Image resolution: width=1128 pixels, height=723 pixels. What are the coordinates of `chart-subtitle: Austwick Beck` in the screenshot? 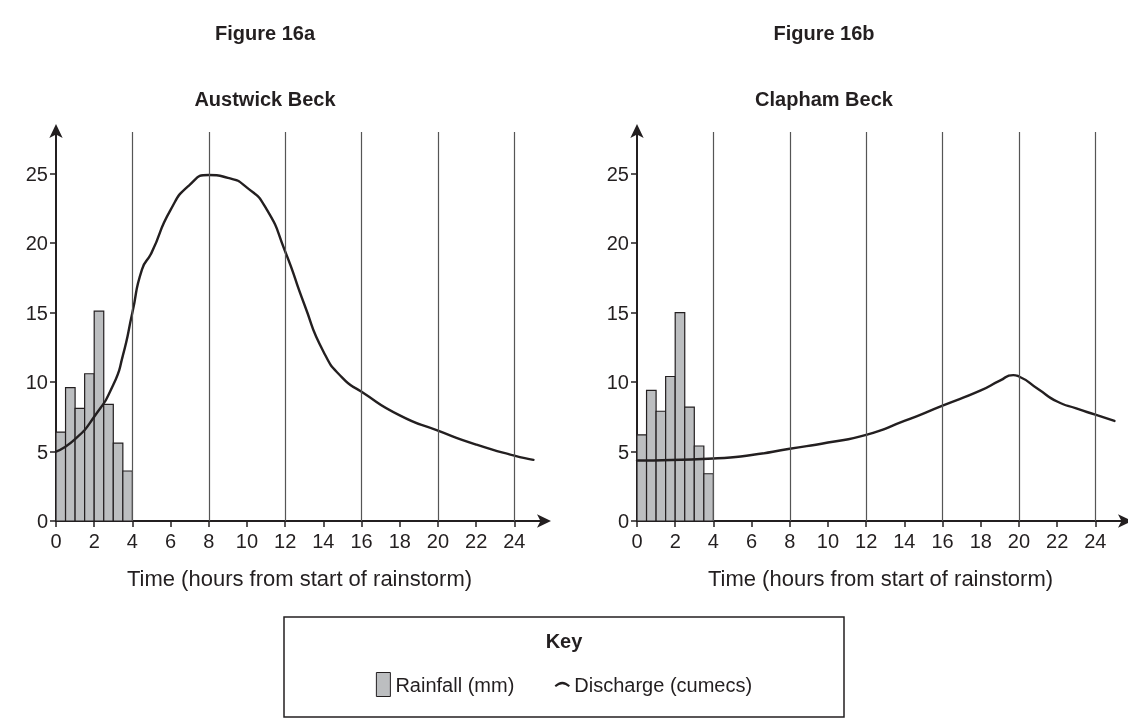 It's located at (265, 99).